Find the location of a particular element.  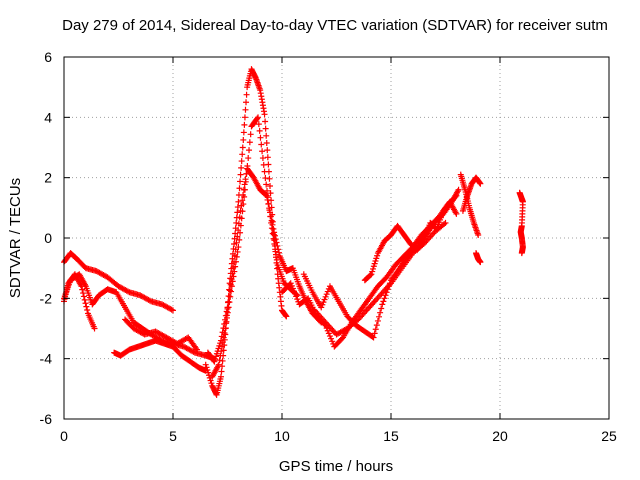

x-tick-label: 5 is located at coordinates (173, 436).